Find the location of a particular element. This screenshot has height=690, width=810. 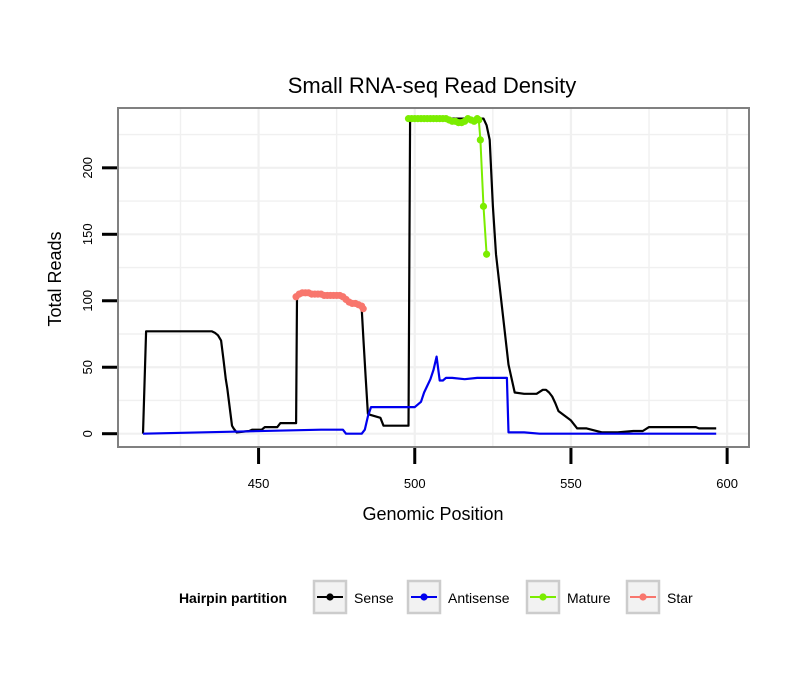

y-tick-label: 100 is located at coordinates (87, 301).